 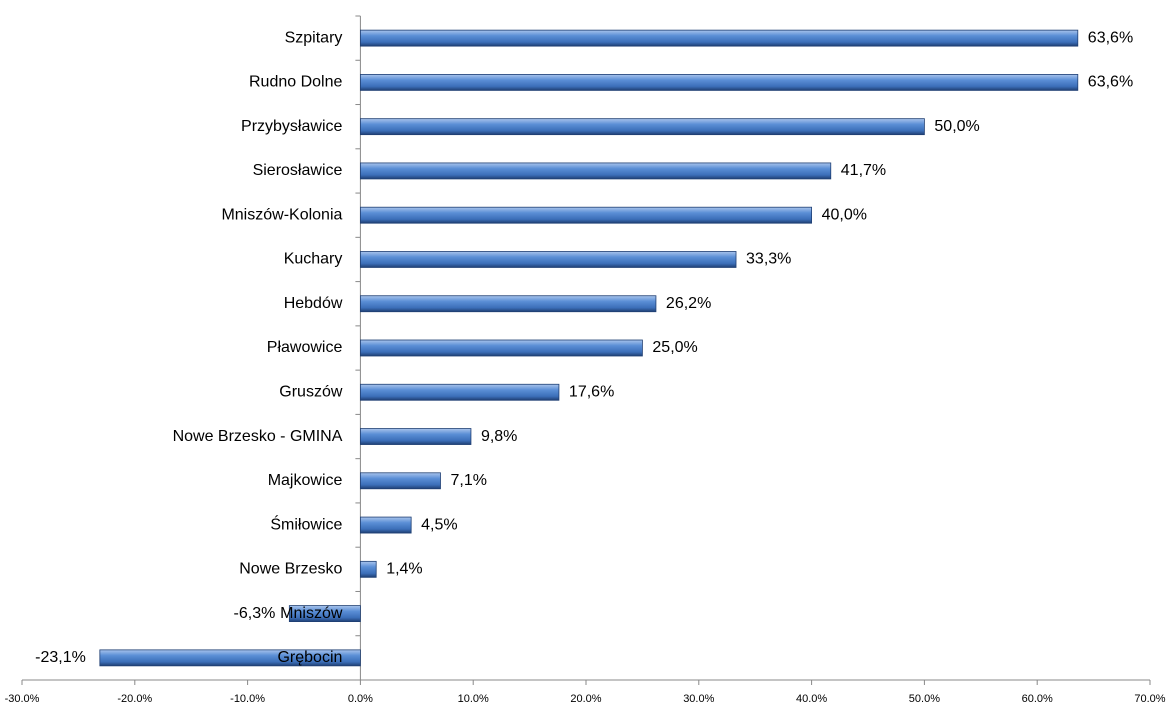 What do you see at coordinates (258, 436) in the screenshot?
I see `category-label: Nowe Brzesko - GMINA` at bounding box center [258, 436].